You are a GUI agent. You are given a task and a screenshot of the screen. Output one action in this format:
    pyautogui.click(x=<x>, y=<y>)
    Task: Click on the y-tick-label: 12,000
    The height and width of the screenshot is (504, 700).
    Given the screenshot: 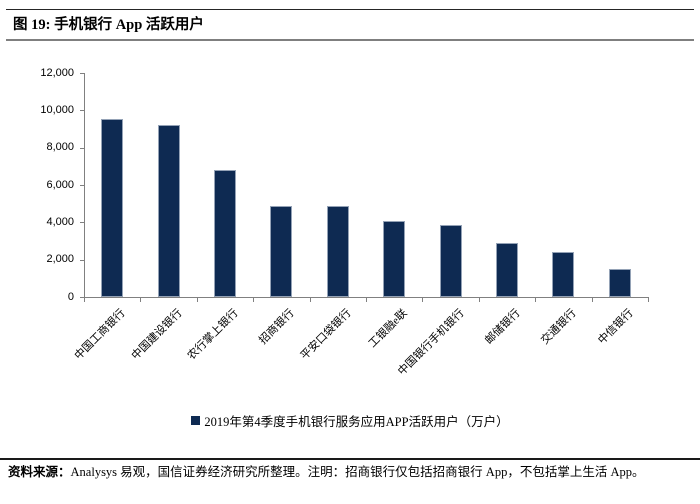 What is the action you would take?
    pyautogui.click(x=57, y=72)
    